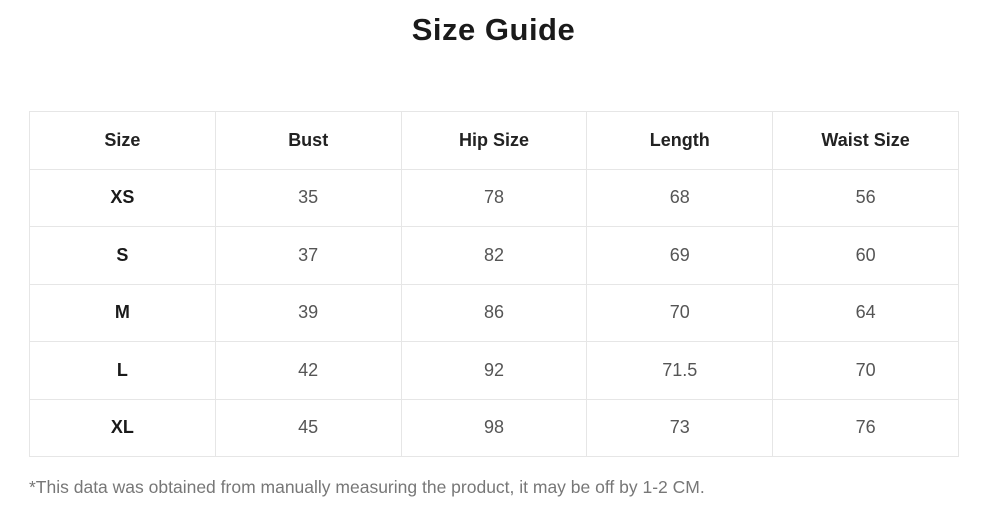 The width and height of the screenshot is (987, 515). What do you see at coordinates (865, 255) in the screenshot?
I see `value-cell: 60` at bounding box center [865, 255].